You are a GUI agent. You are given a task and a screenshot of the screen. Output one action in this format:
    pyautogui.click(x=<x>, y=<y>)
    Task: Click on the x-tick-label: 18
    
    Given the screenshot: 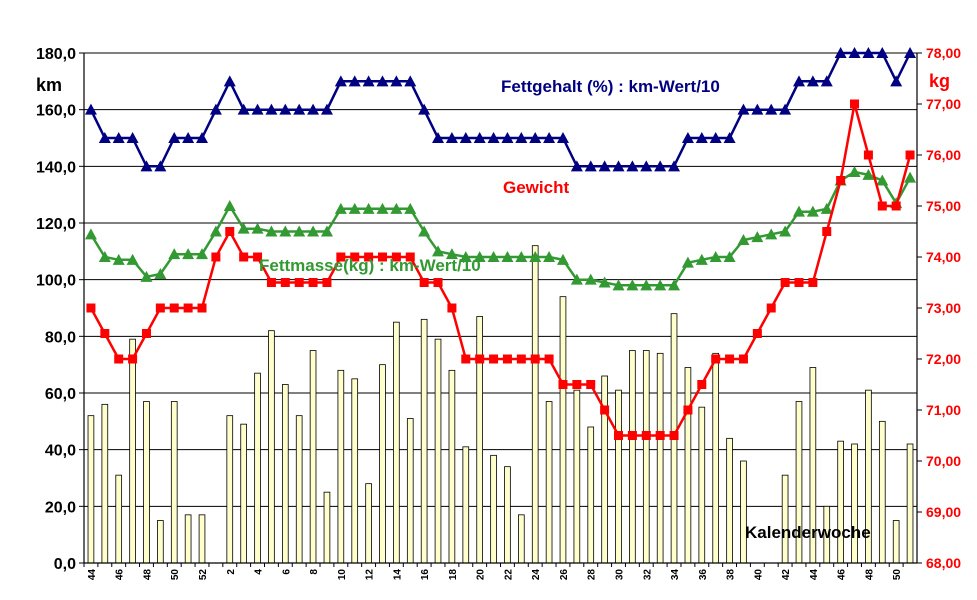 What is the action you would take?
    pyautogui.click(x=453, y=575)
    